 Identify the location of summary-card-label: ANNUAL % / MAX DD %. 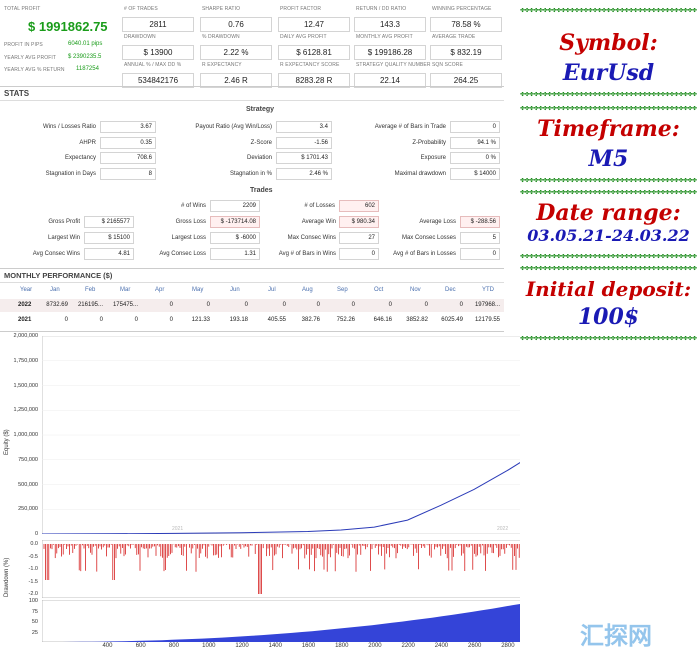
(153, 65).